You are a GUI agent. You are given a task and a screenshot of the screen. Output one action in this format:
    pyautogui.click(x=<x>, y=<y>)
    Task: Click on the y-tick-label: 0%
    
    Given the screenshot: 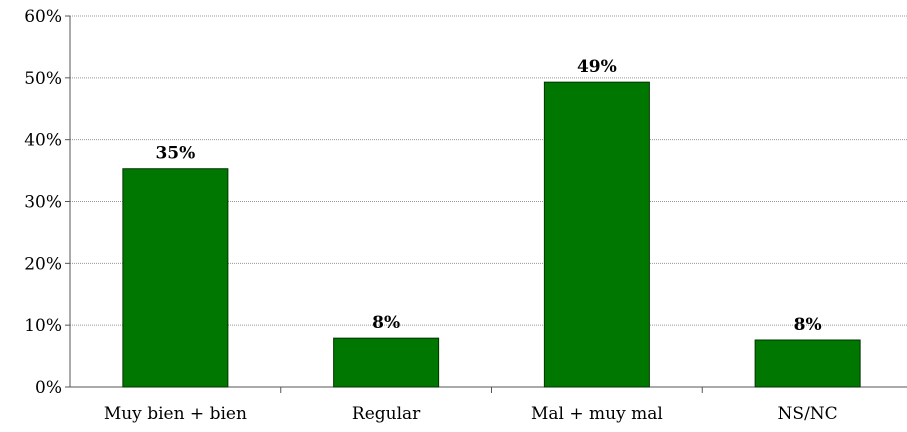 What is the action you would take?
    pyautogui.click(x=48, y=388)
    